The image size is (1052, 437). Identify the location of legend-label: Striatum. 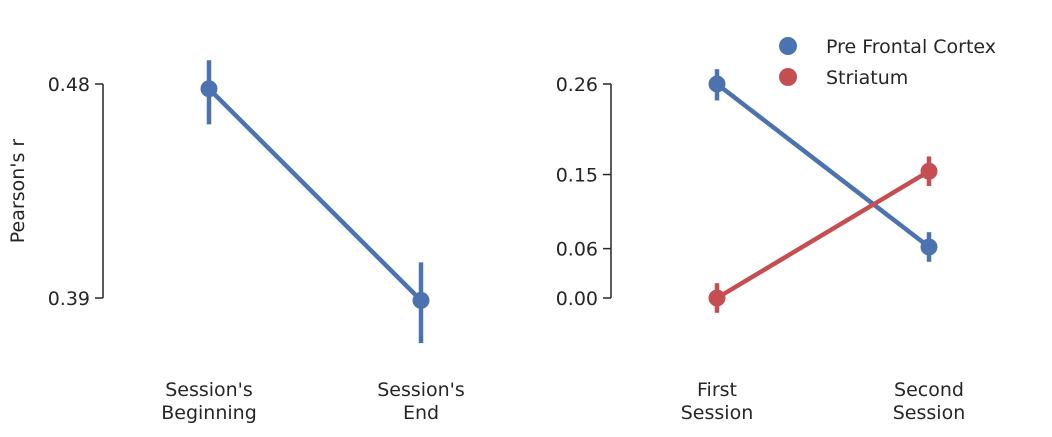
(867, 78).